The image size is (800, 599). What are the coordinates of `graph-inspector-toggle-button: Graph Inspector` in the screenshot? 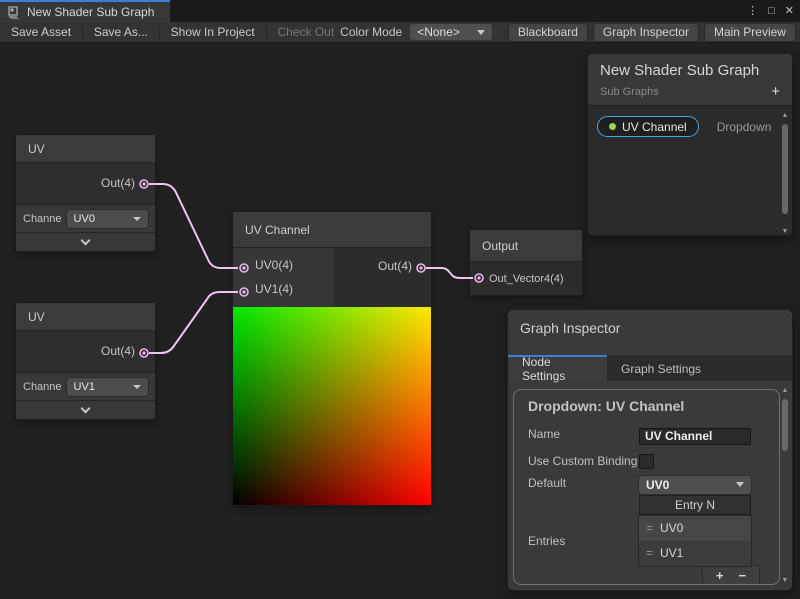 It's located at (645, 32).